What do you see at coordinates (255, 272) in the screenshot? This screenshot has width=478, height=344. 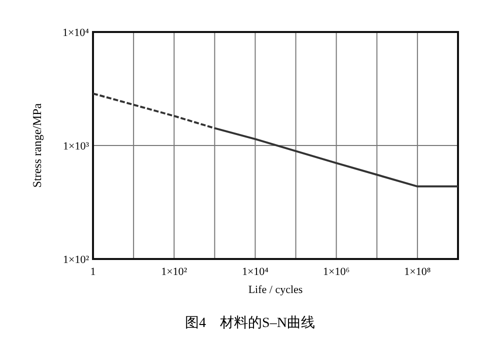 I see `x-tick-label: 1×10⁴` at bounding box center [255, 272].